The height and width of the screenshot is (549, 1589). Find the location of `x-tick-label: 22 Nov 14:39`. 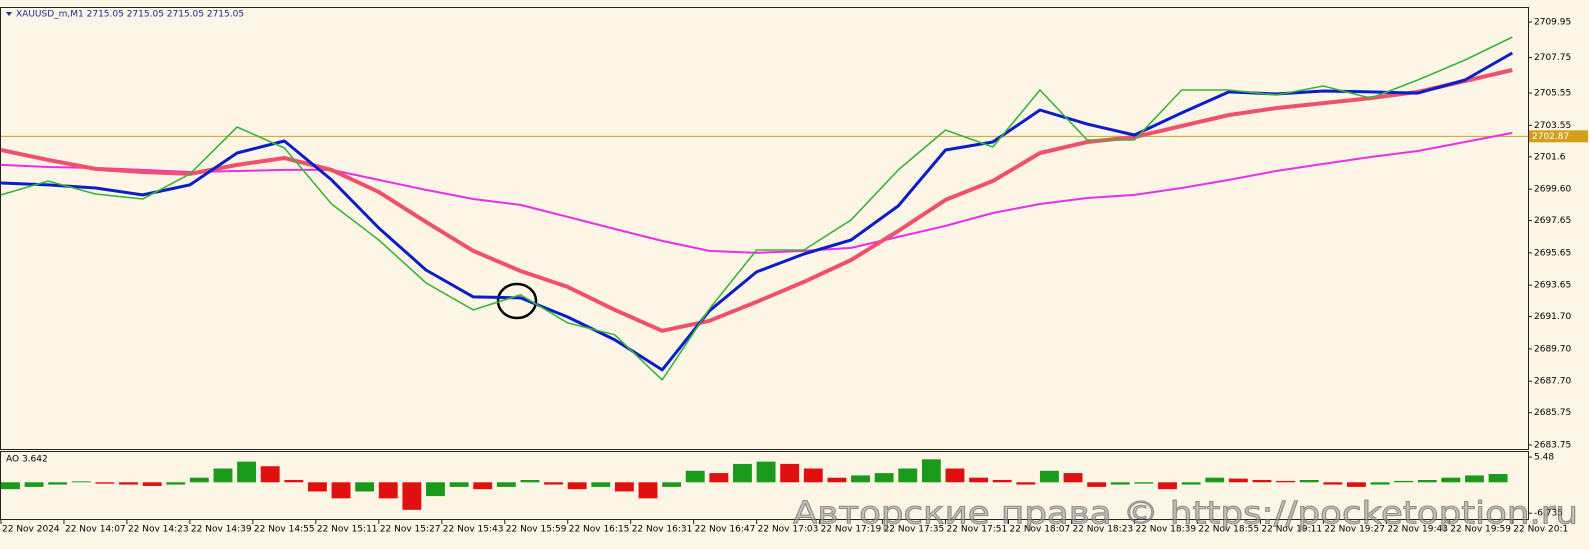

x-tick-label: 22 Nov 14:39 is located at coordinates (221, 530).